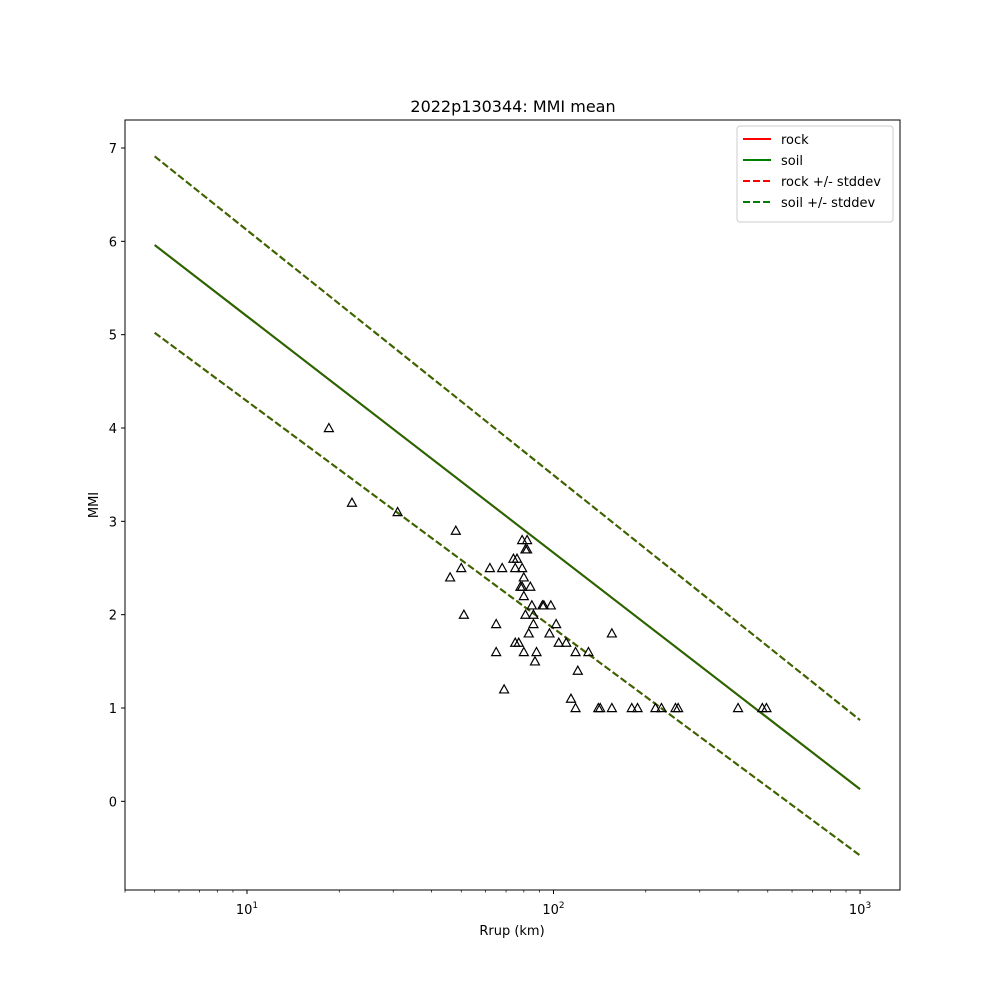  I want to click on y-axis-label: MMI, so click(94, 505).